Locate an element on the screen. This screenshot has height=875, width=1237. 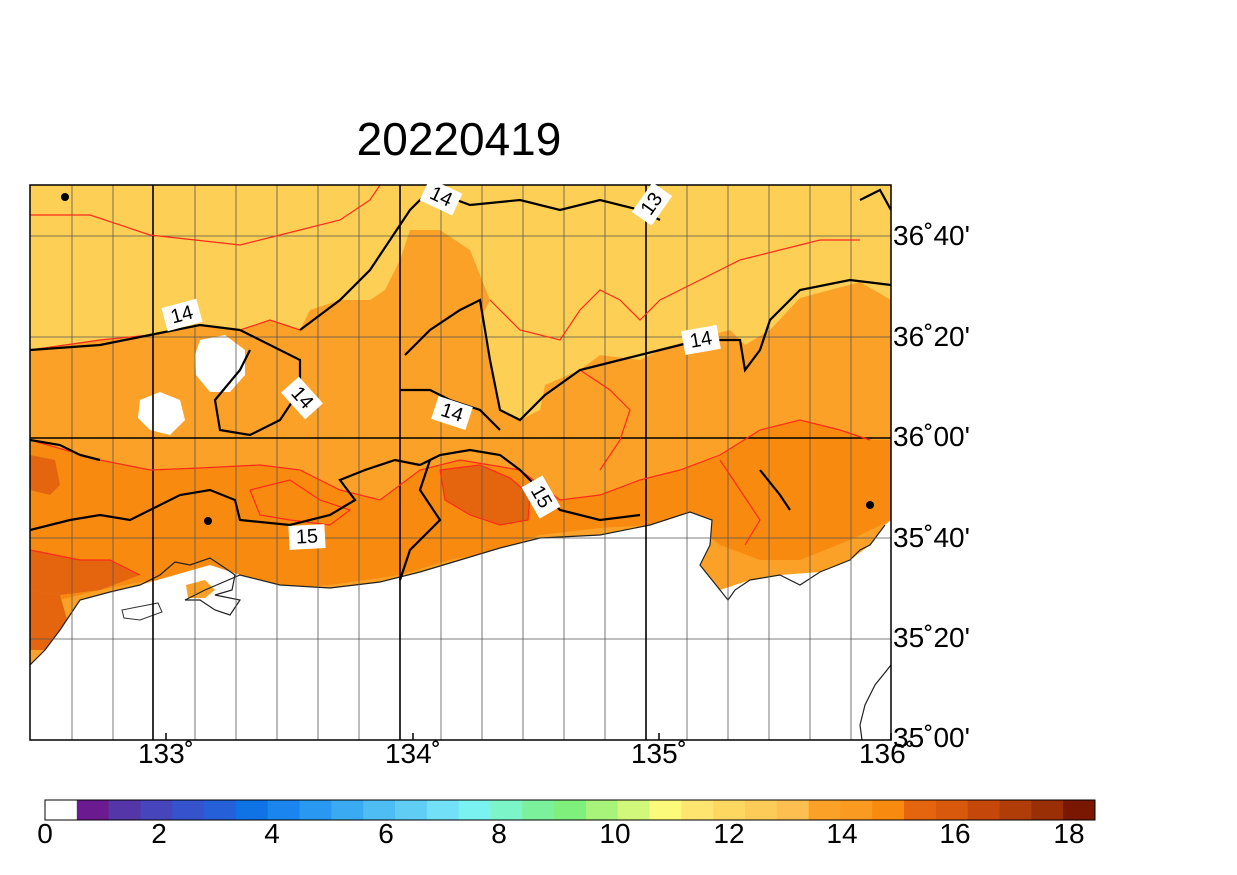
lat-label-36-20: 36˚20' is located at coordinates (931, 336).